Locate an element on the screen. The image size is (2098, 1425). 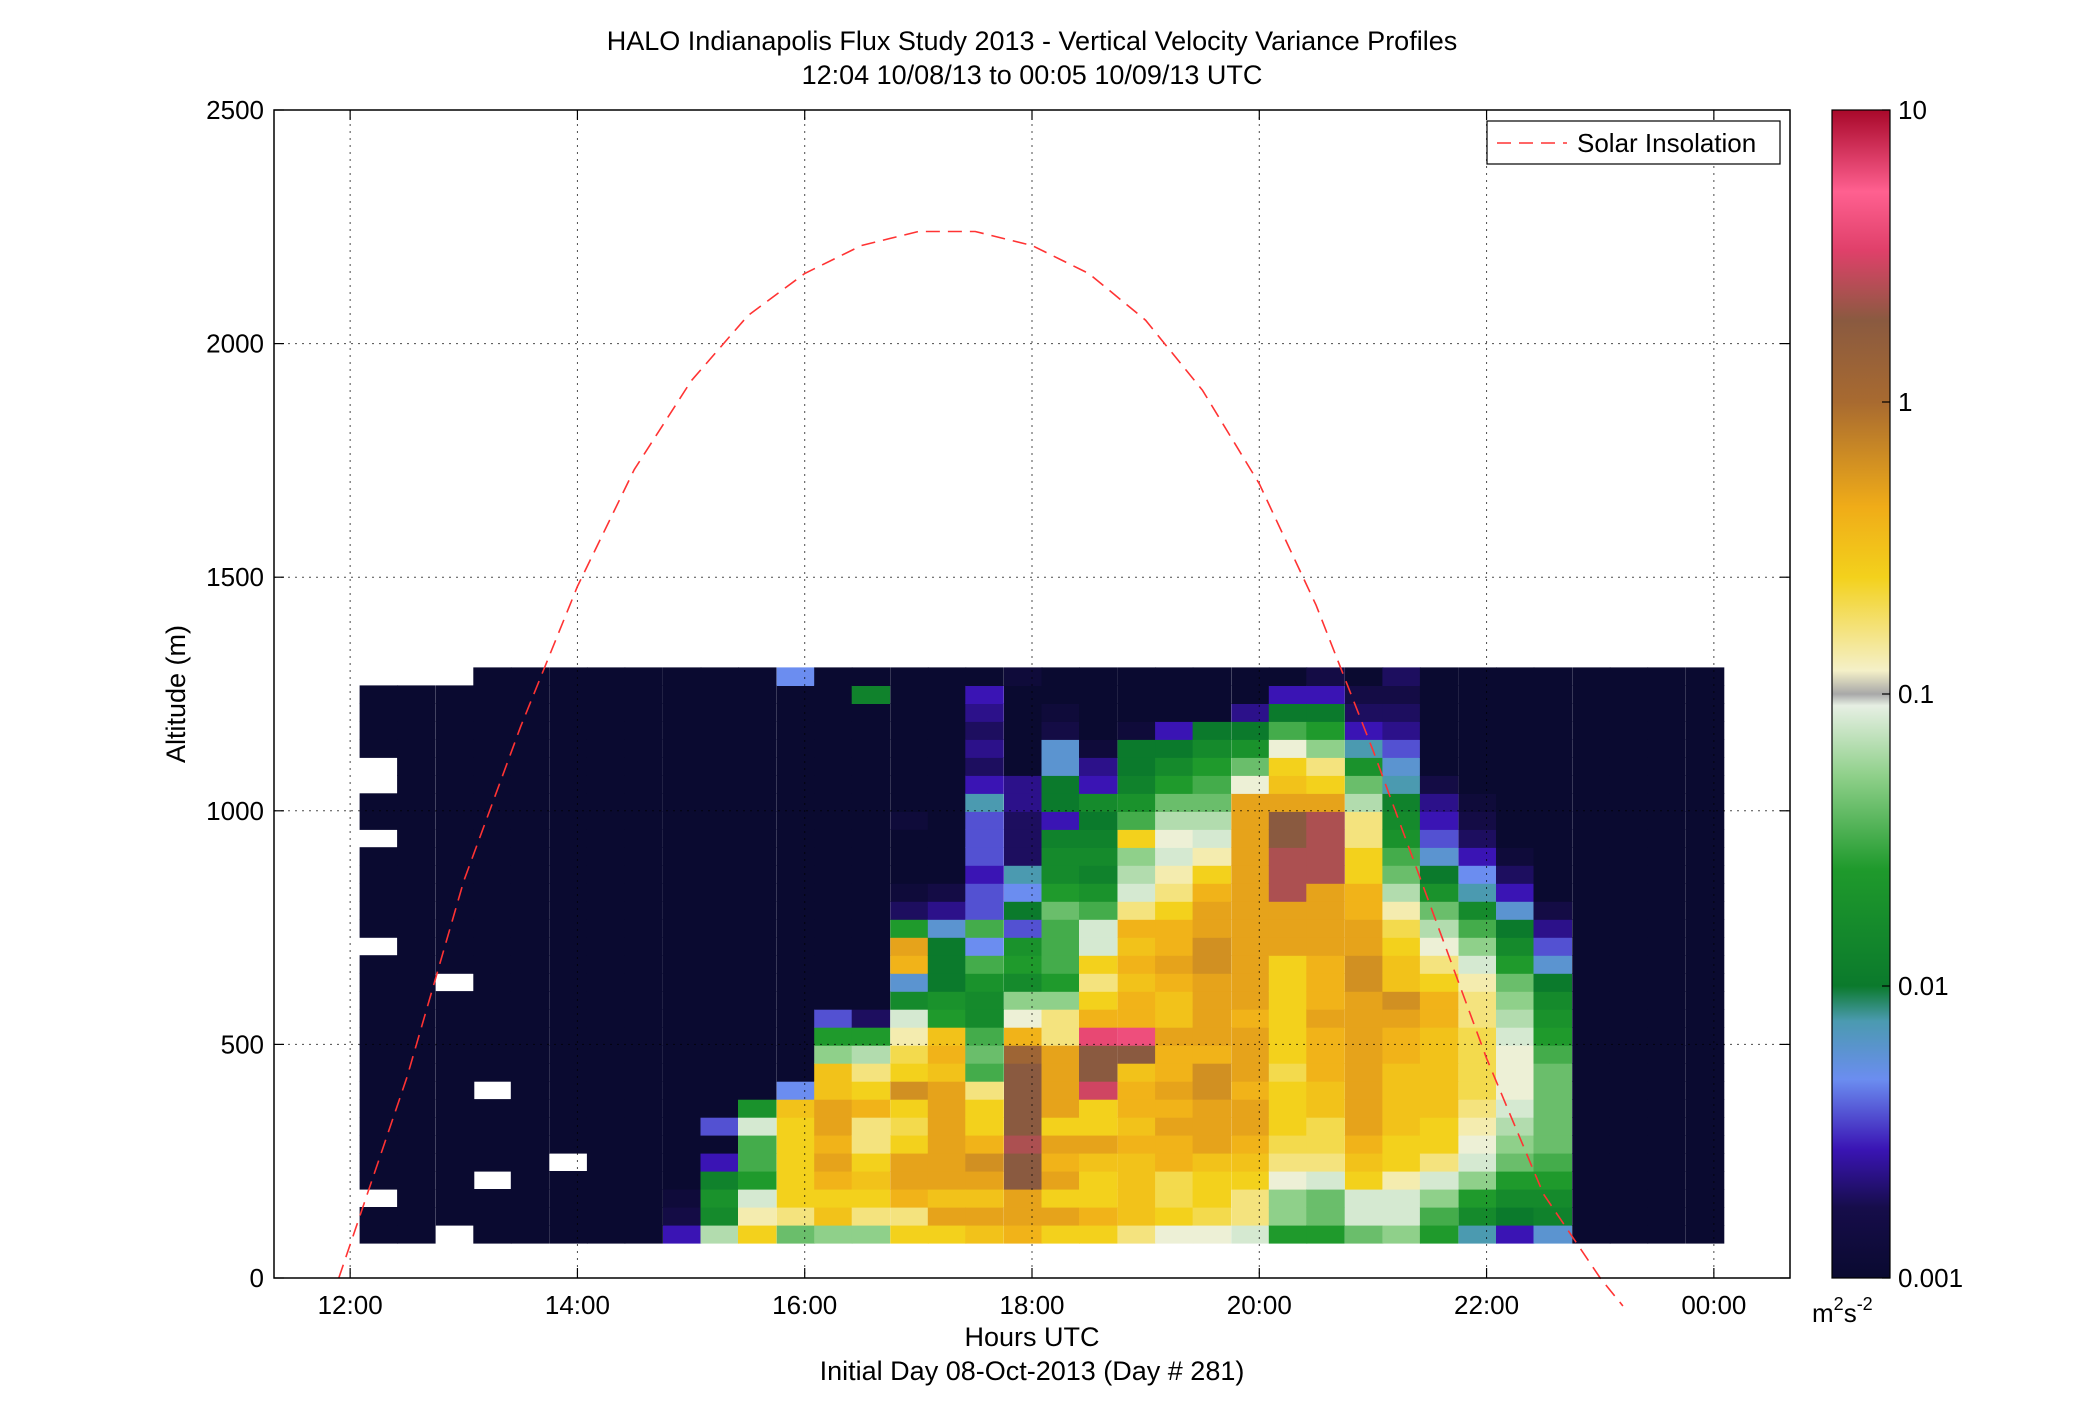
x-tick-label: 00:00 is located at coordinates (1713, 1305).